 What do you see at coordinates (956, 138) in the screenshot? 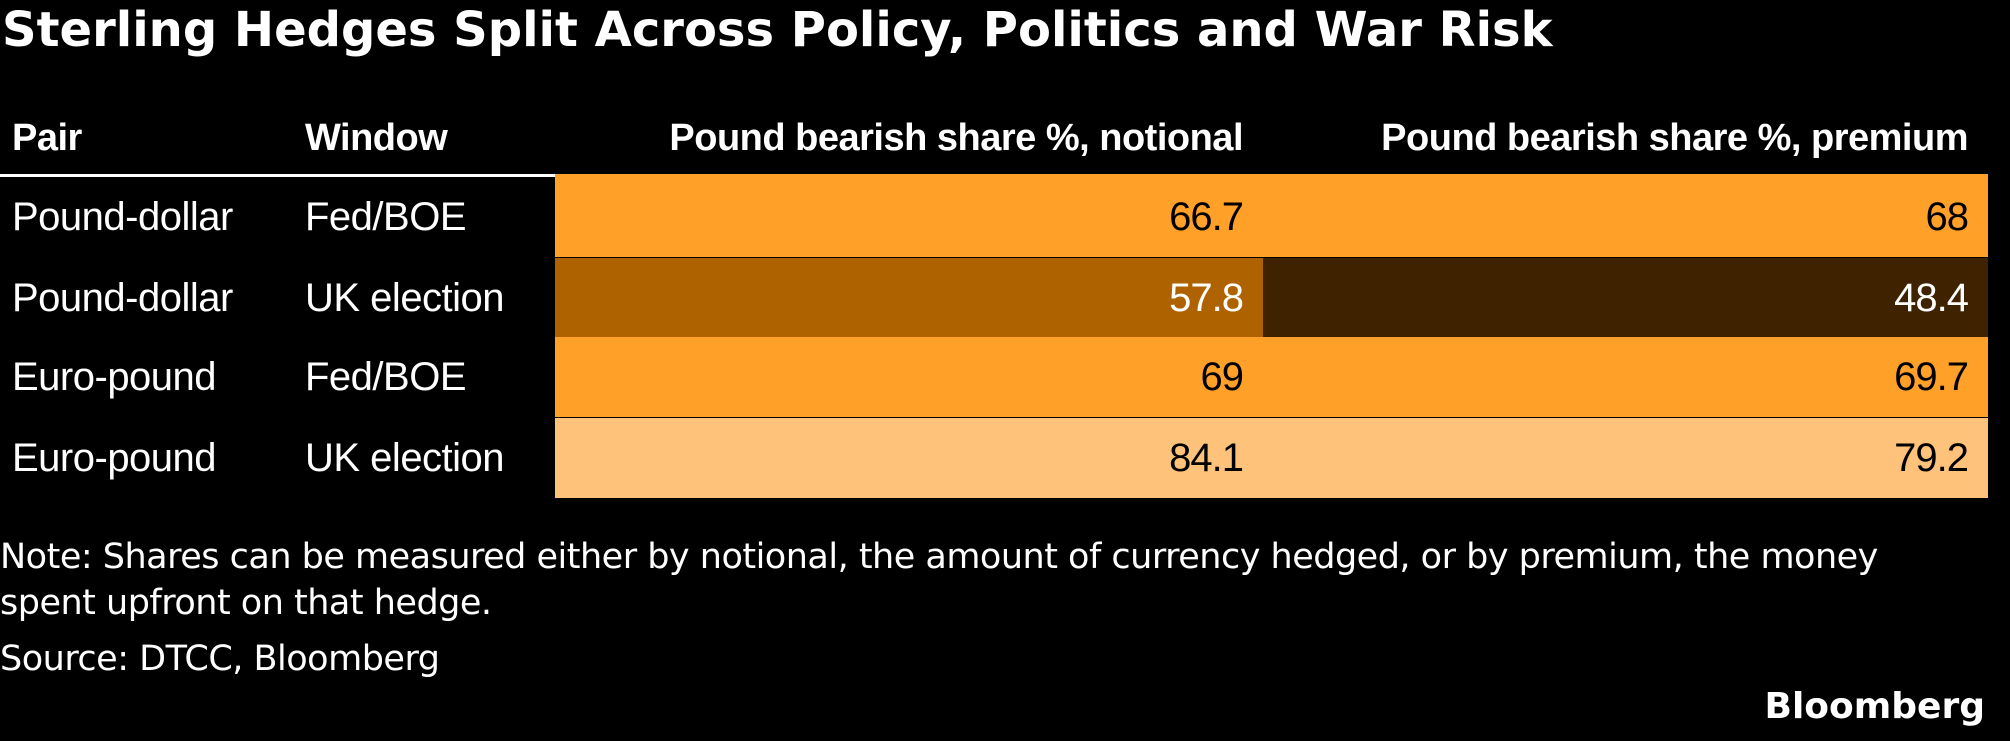
I see `column-header-notional: Pound bearish share %, notional` at bounding box center [956, 138].